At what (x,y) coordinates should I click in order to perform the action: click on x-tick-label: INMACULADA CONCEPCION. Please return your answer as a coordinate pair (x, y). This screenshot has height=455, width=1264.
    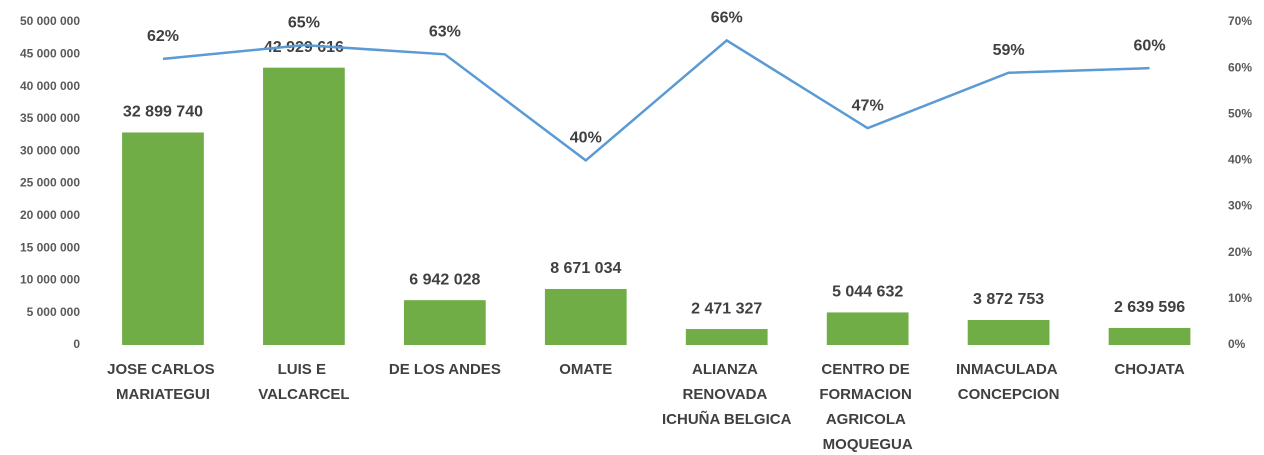
    Looking at the image, I should click on (1008, 382).